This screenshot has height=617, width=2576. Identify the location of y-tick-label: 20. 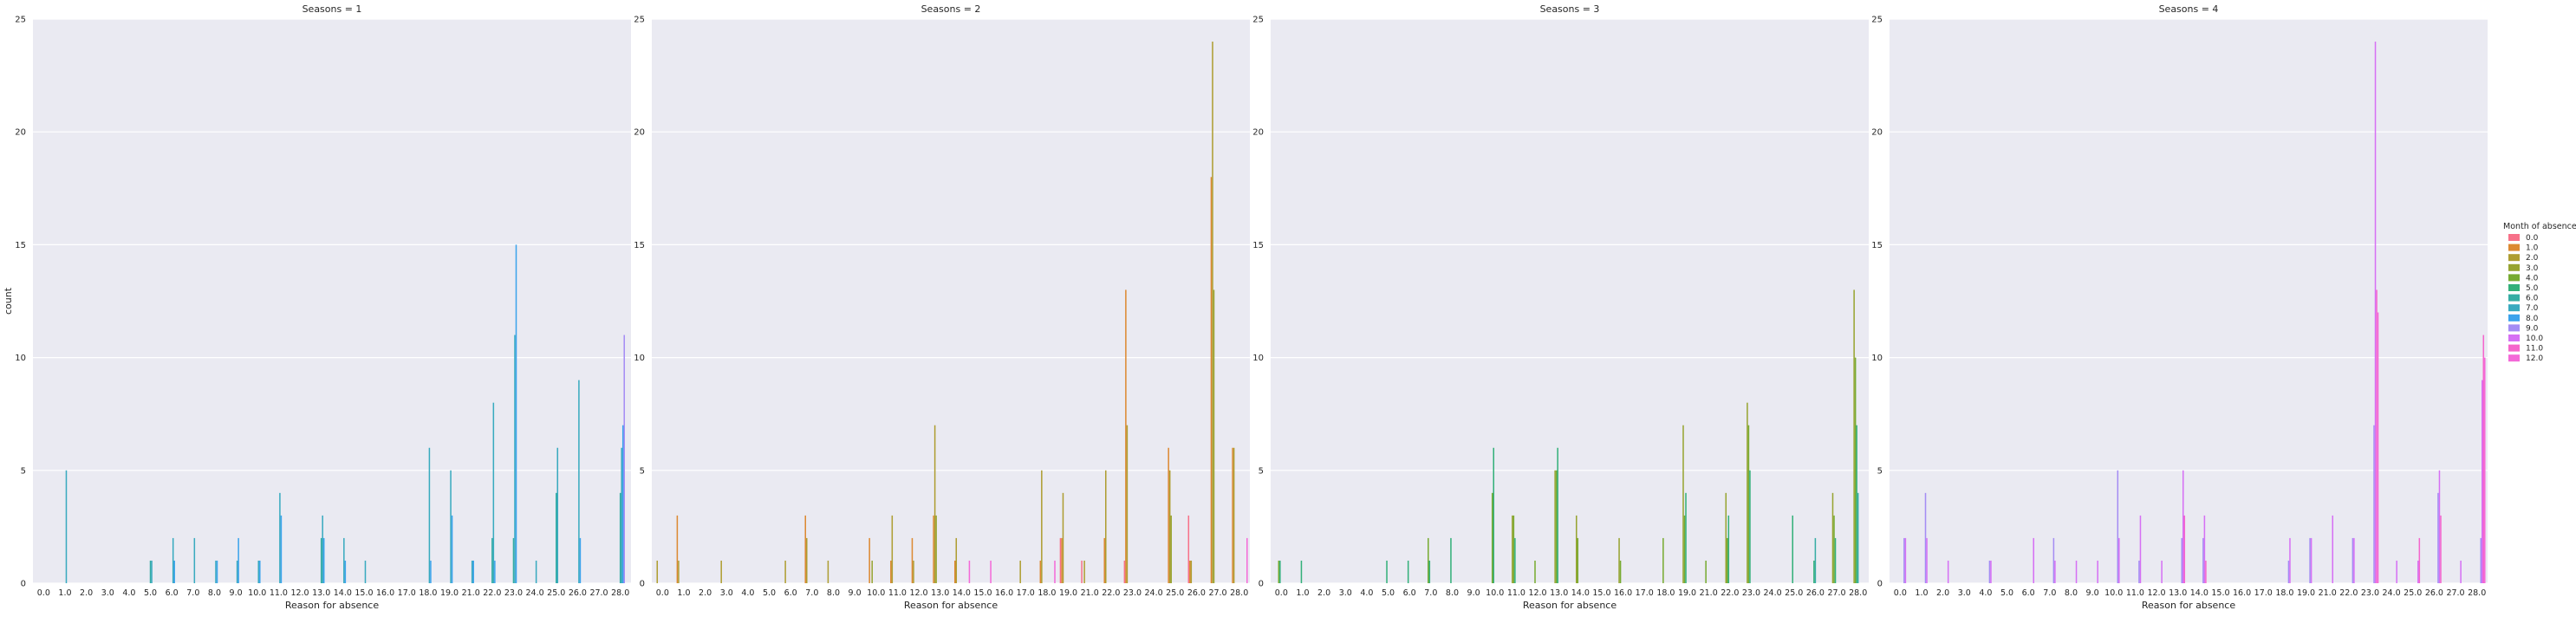
(20, 133).